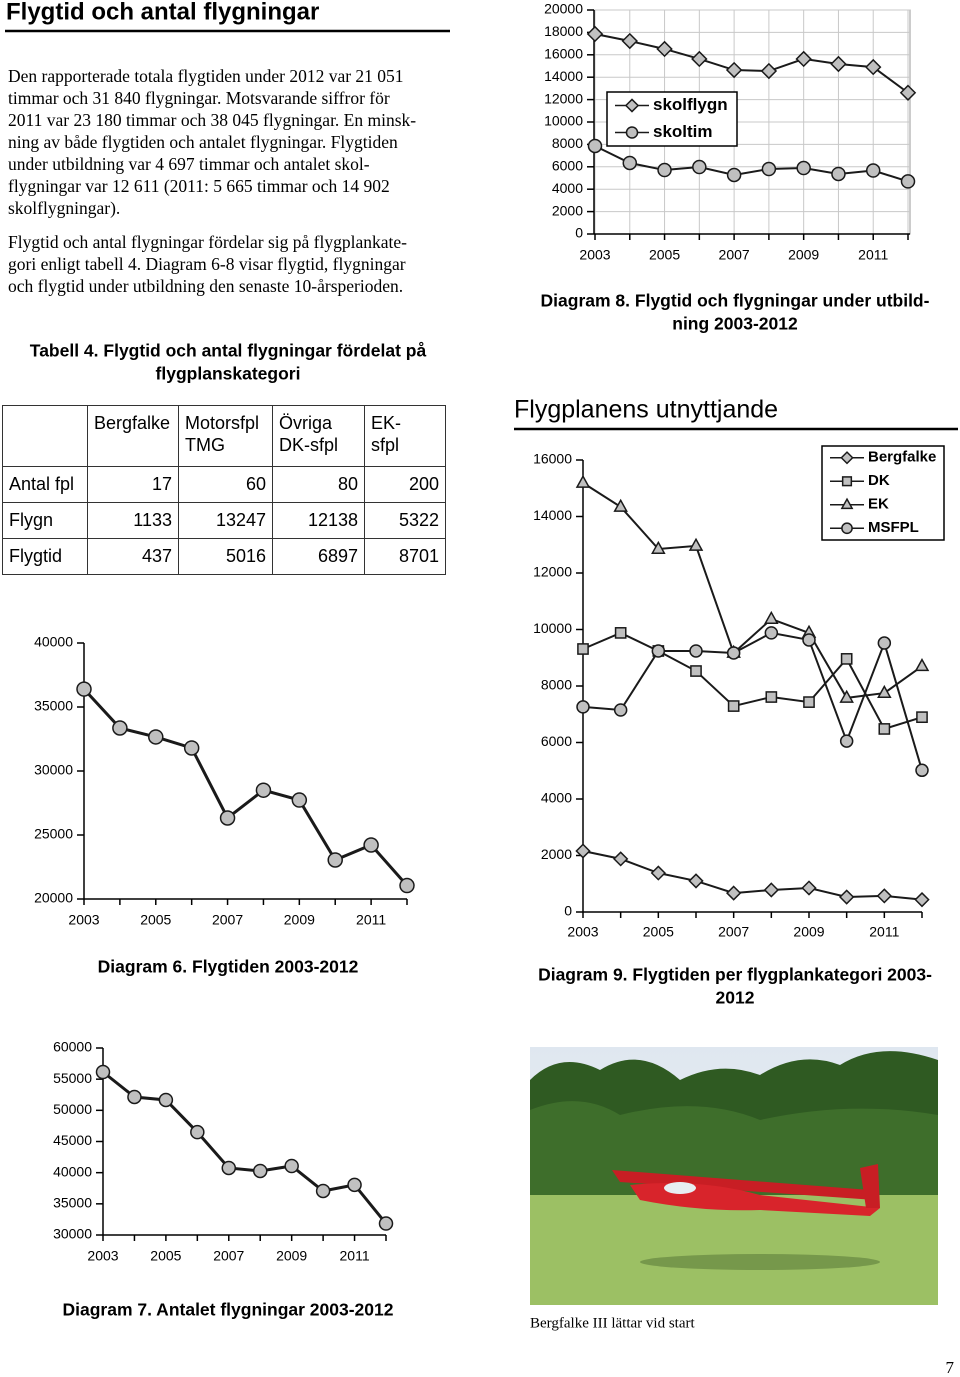  I want to click on y-tick-label: 18000, so click(563, 31).